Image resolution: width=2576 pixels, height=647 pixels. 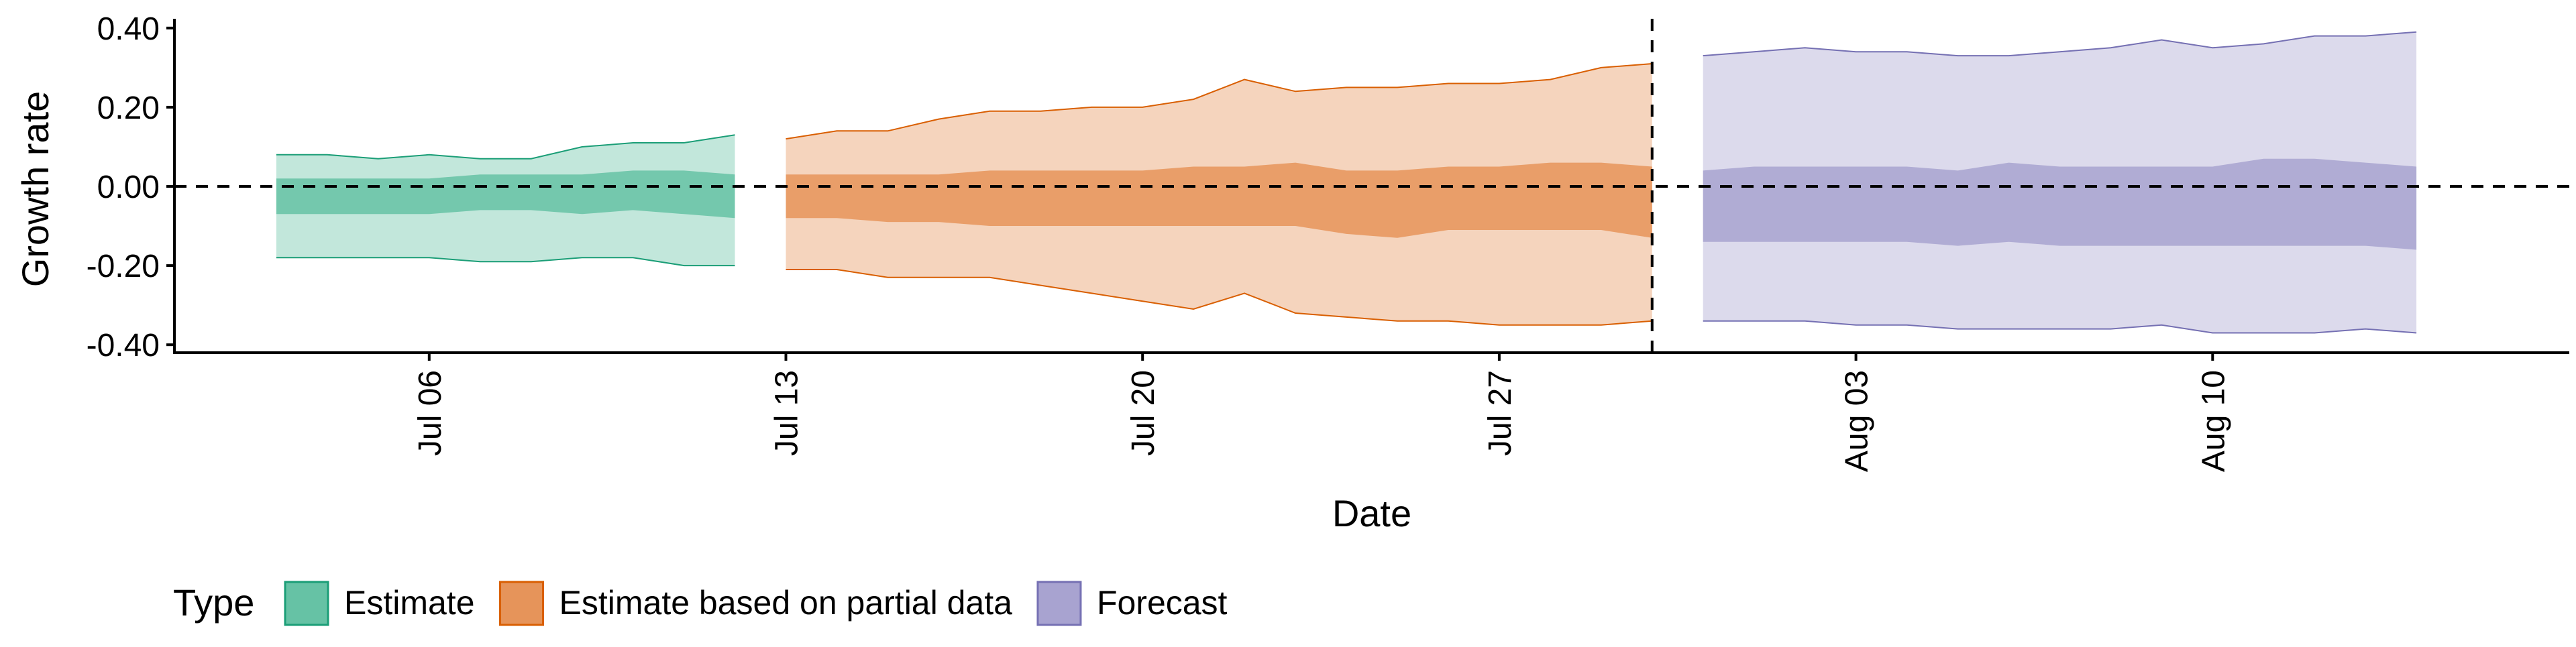 I want to click on legend-swatch-estimate-based-on-partial-data, so click(x=522, y=603).